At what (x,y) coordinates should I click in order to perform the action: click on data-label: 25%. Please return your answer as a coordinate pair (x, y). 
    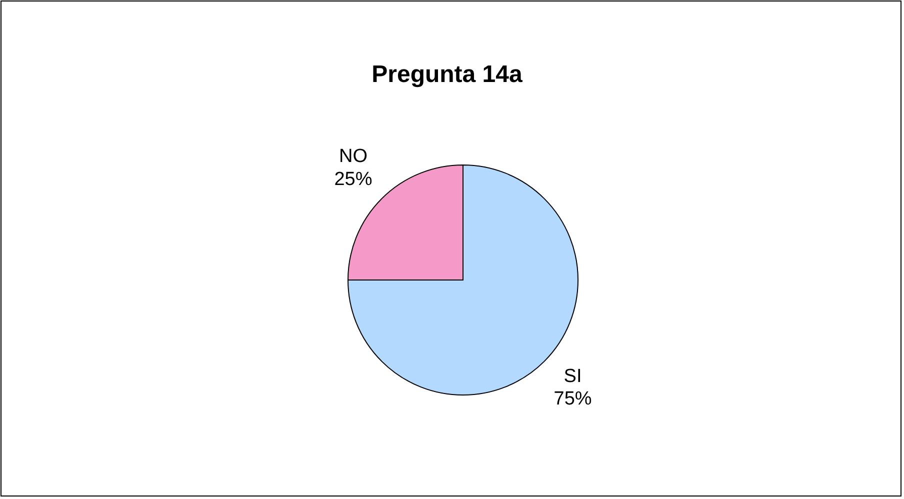
    Looking at the image, I should click on (353, 179).